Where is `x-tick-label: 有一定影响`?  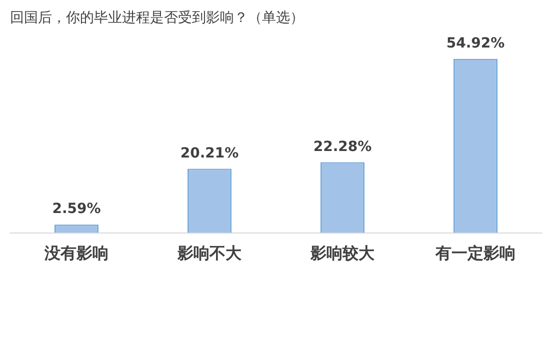 x-tick-label: 有一定影响 is located at coordinates (475, 253).